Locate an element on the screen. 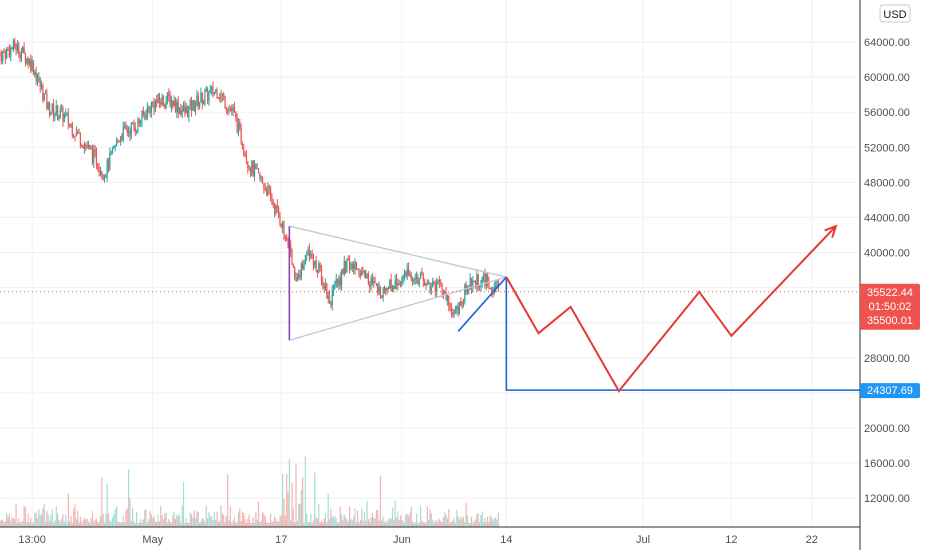 This screenshot has width=932, height=555. measured-move is located at coordinates (682, 334).